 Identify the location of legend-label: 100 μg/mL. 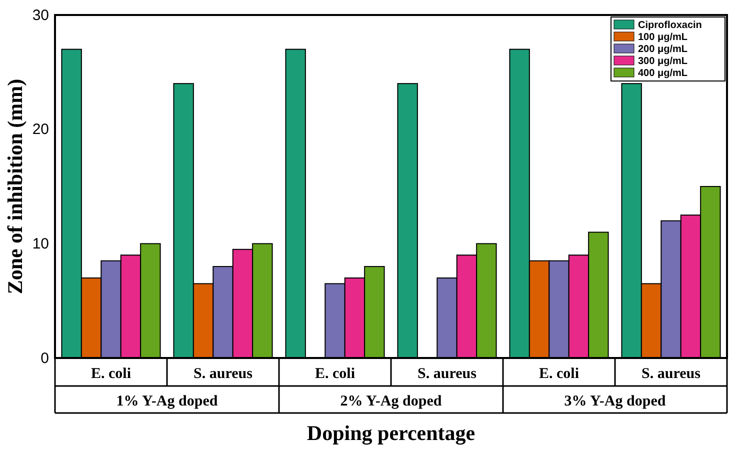
(663, 37).